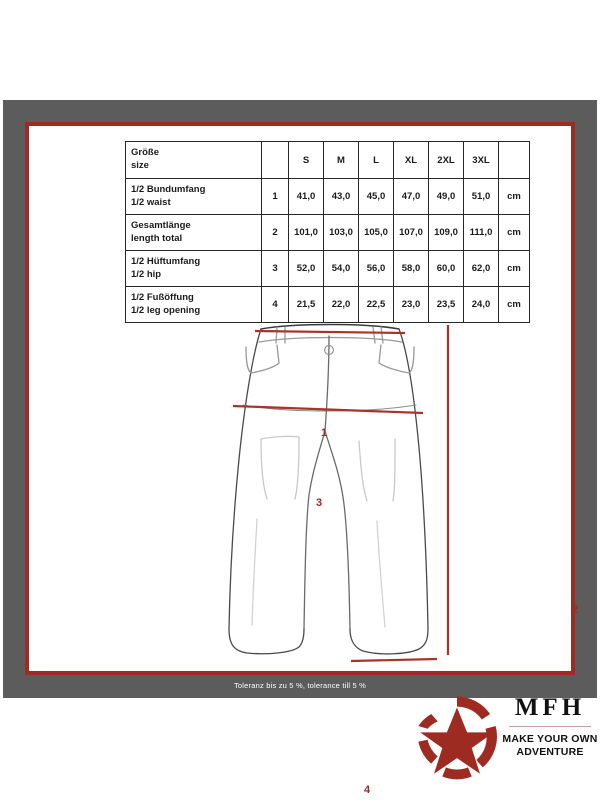 The height and width of the screenshot is (800, 600). I want to click on row-index-length: 2, so click(275, 232).